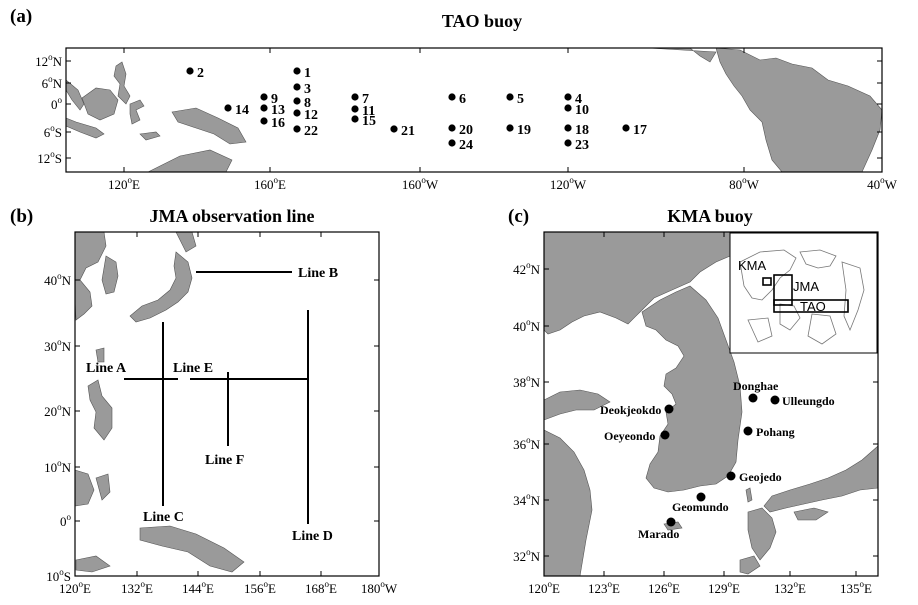 The width and height of the screenshot is (918, 605). What do you see at coordinates (312, 536) in the screenshot?
I see `line-d-label: Line D` at bounding box center [312, 536].